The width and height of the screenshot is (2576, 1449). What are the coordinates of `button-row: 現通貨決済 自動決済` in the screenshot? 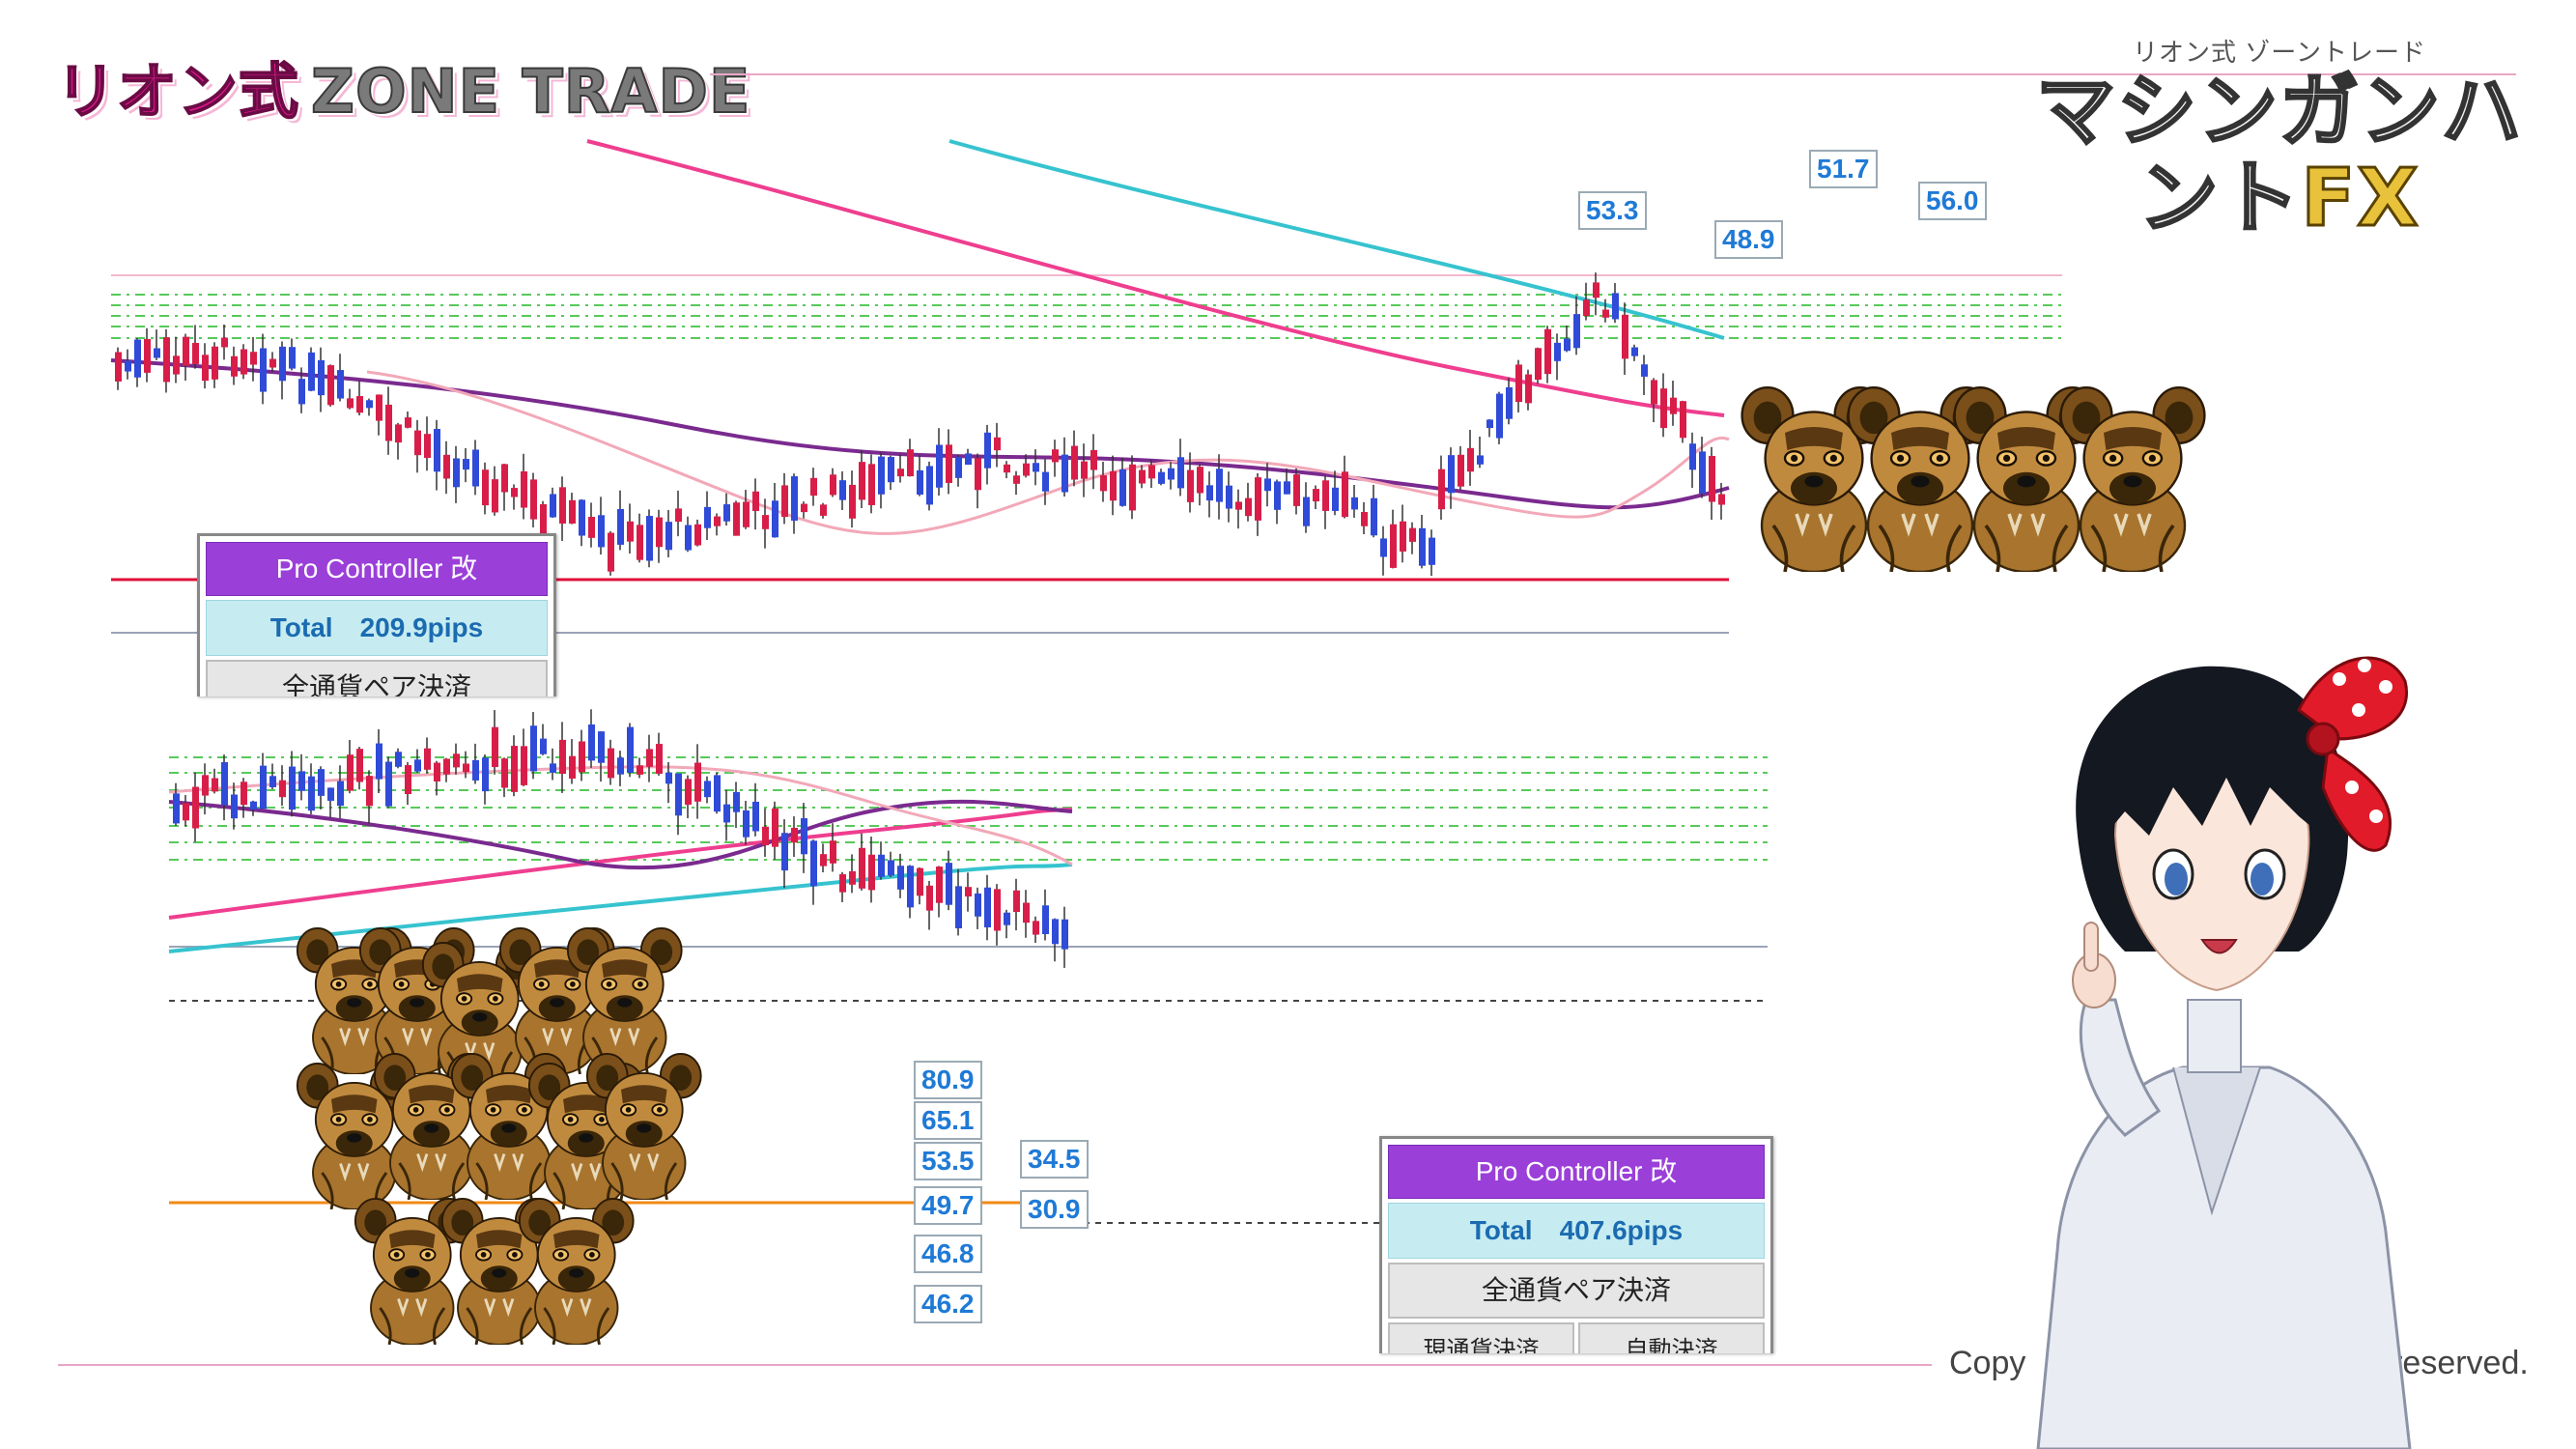 It's located at (1576, 1337).